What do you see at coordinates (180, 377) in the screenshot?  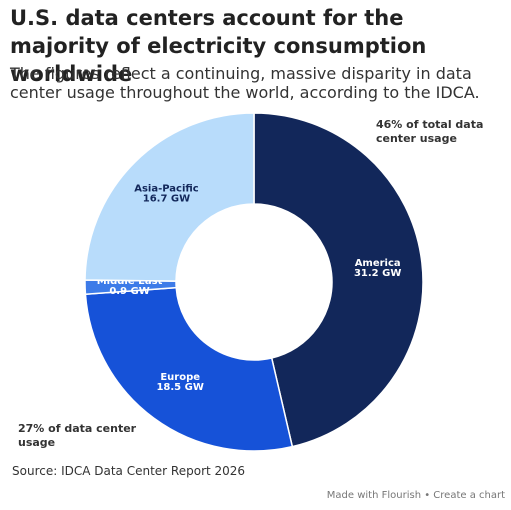 I see `slice-label: Europe` at bounding box center [180, 377].